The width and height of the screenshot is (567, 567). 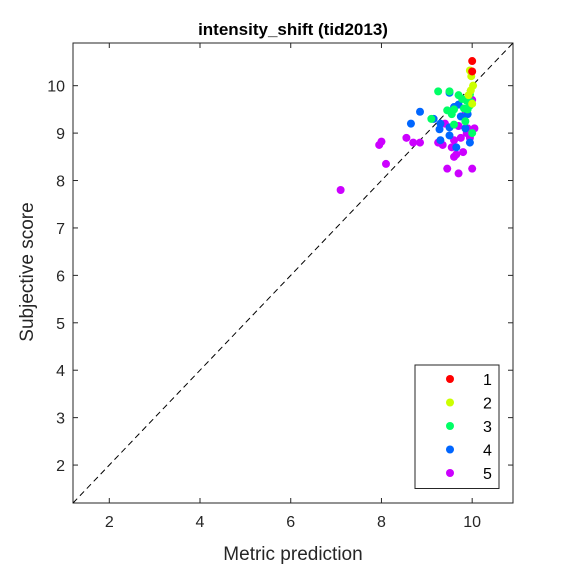 I want to click on y-tick-label: 3, so click(x=60, y=419).